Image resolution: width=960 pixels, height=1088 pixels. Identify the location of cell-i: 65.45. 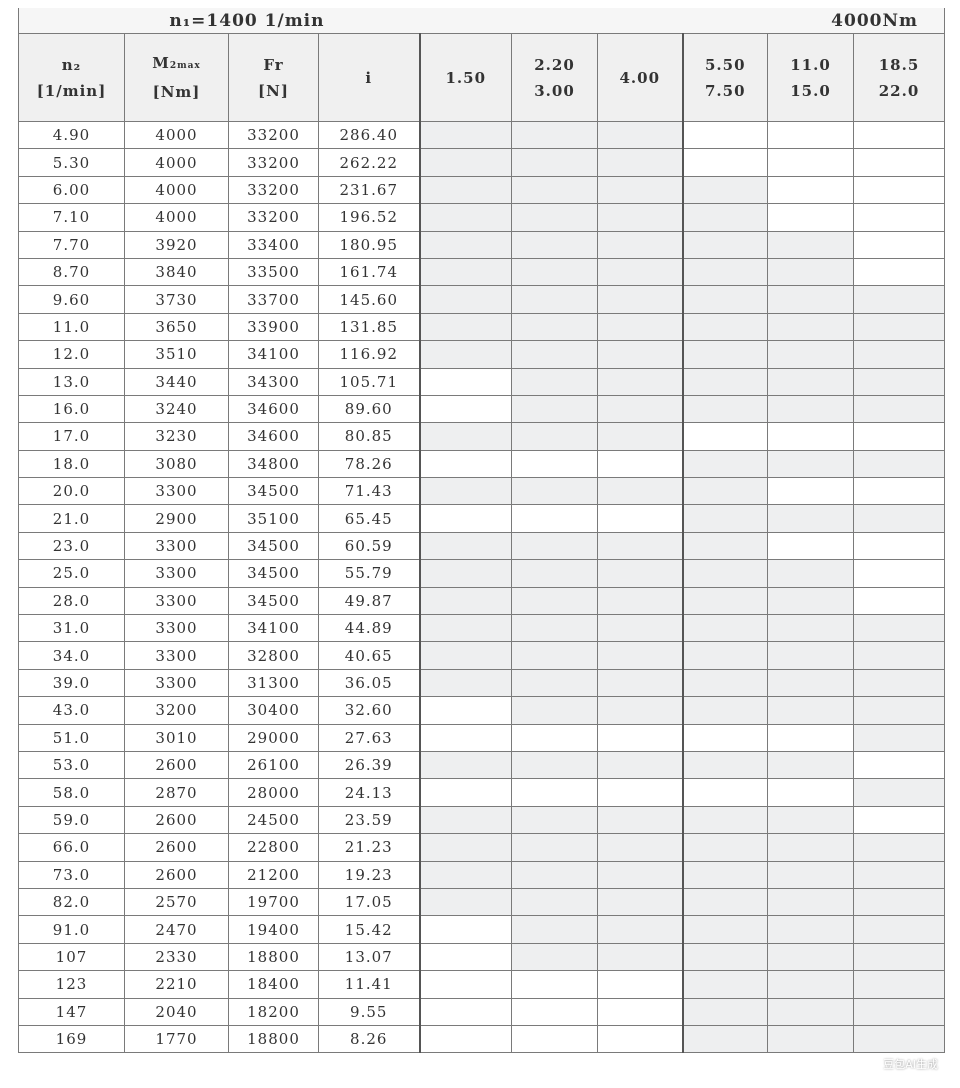
(369, 518).